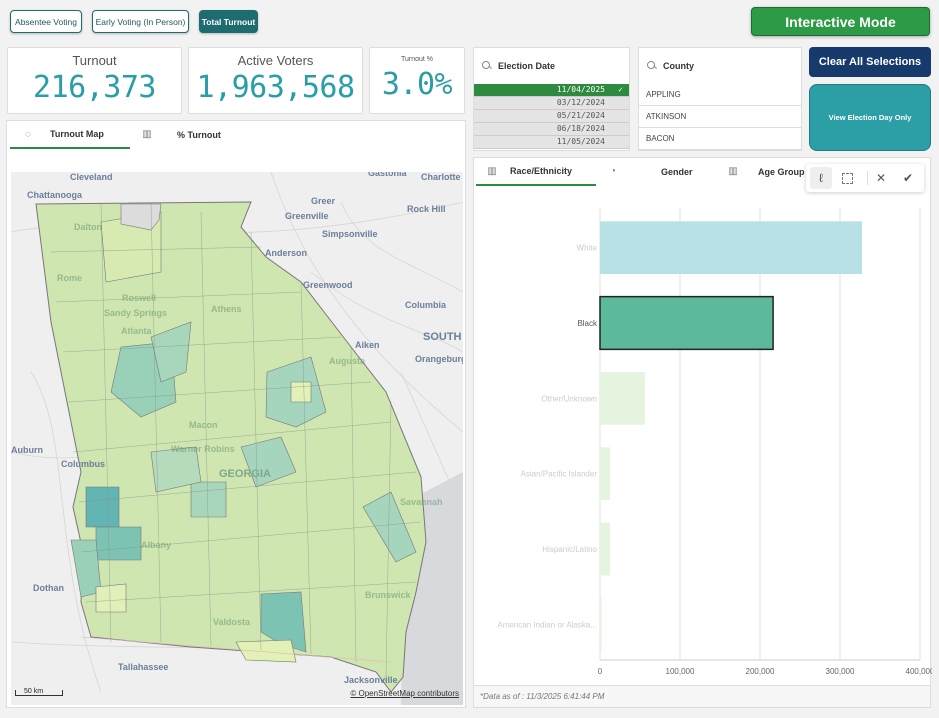 Image resolution: width=939 pixels, height=718 pixels. Describe the element at coordinates (199, 135) in the screenshot. I see `tab-label: % Turnout` at that location.